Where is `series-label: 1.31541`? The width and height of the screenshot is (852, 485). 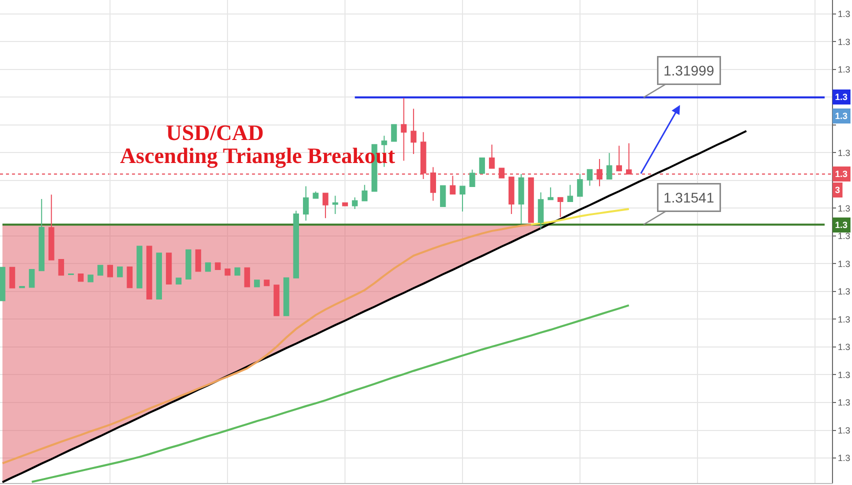
series-label: 1.31541 is located at coordinates (689, 198).